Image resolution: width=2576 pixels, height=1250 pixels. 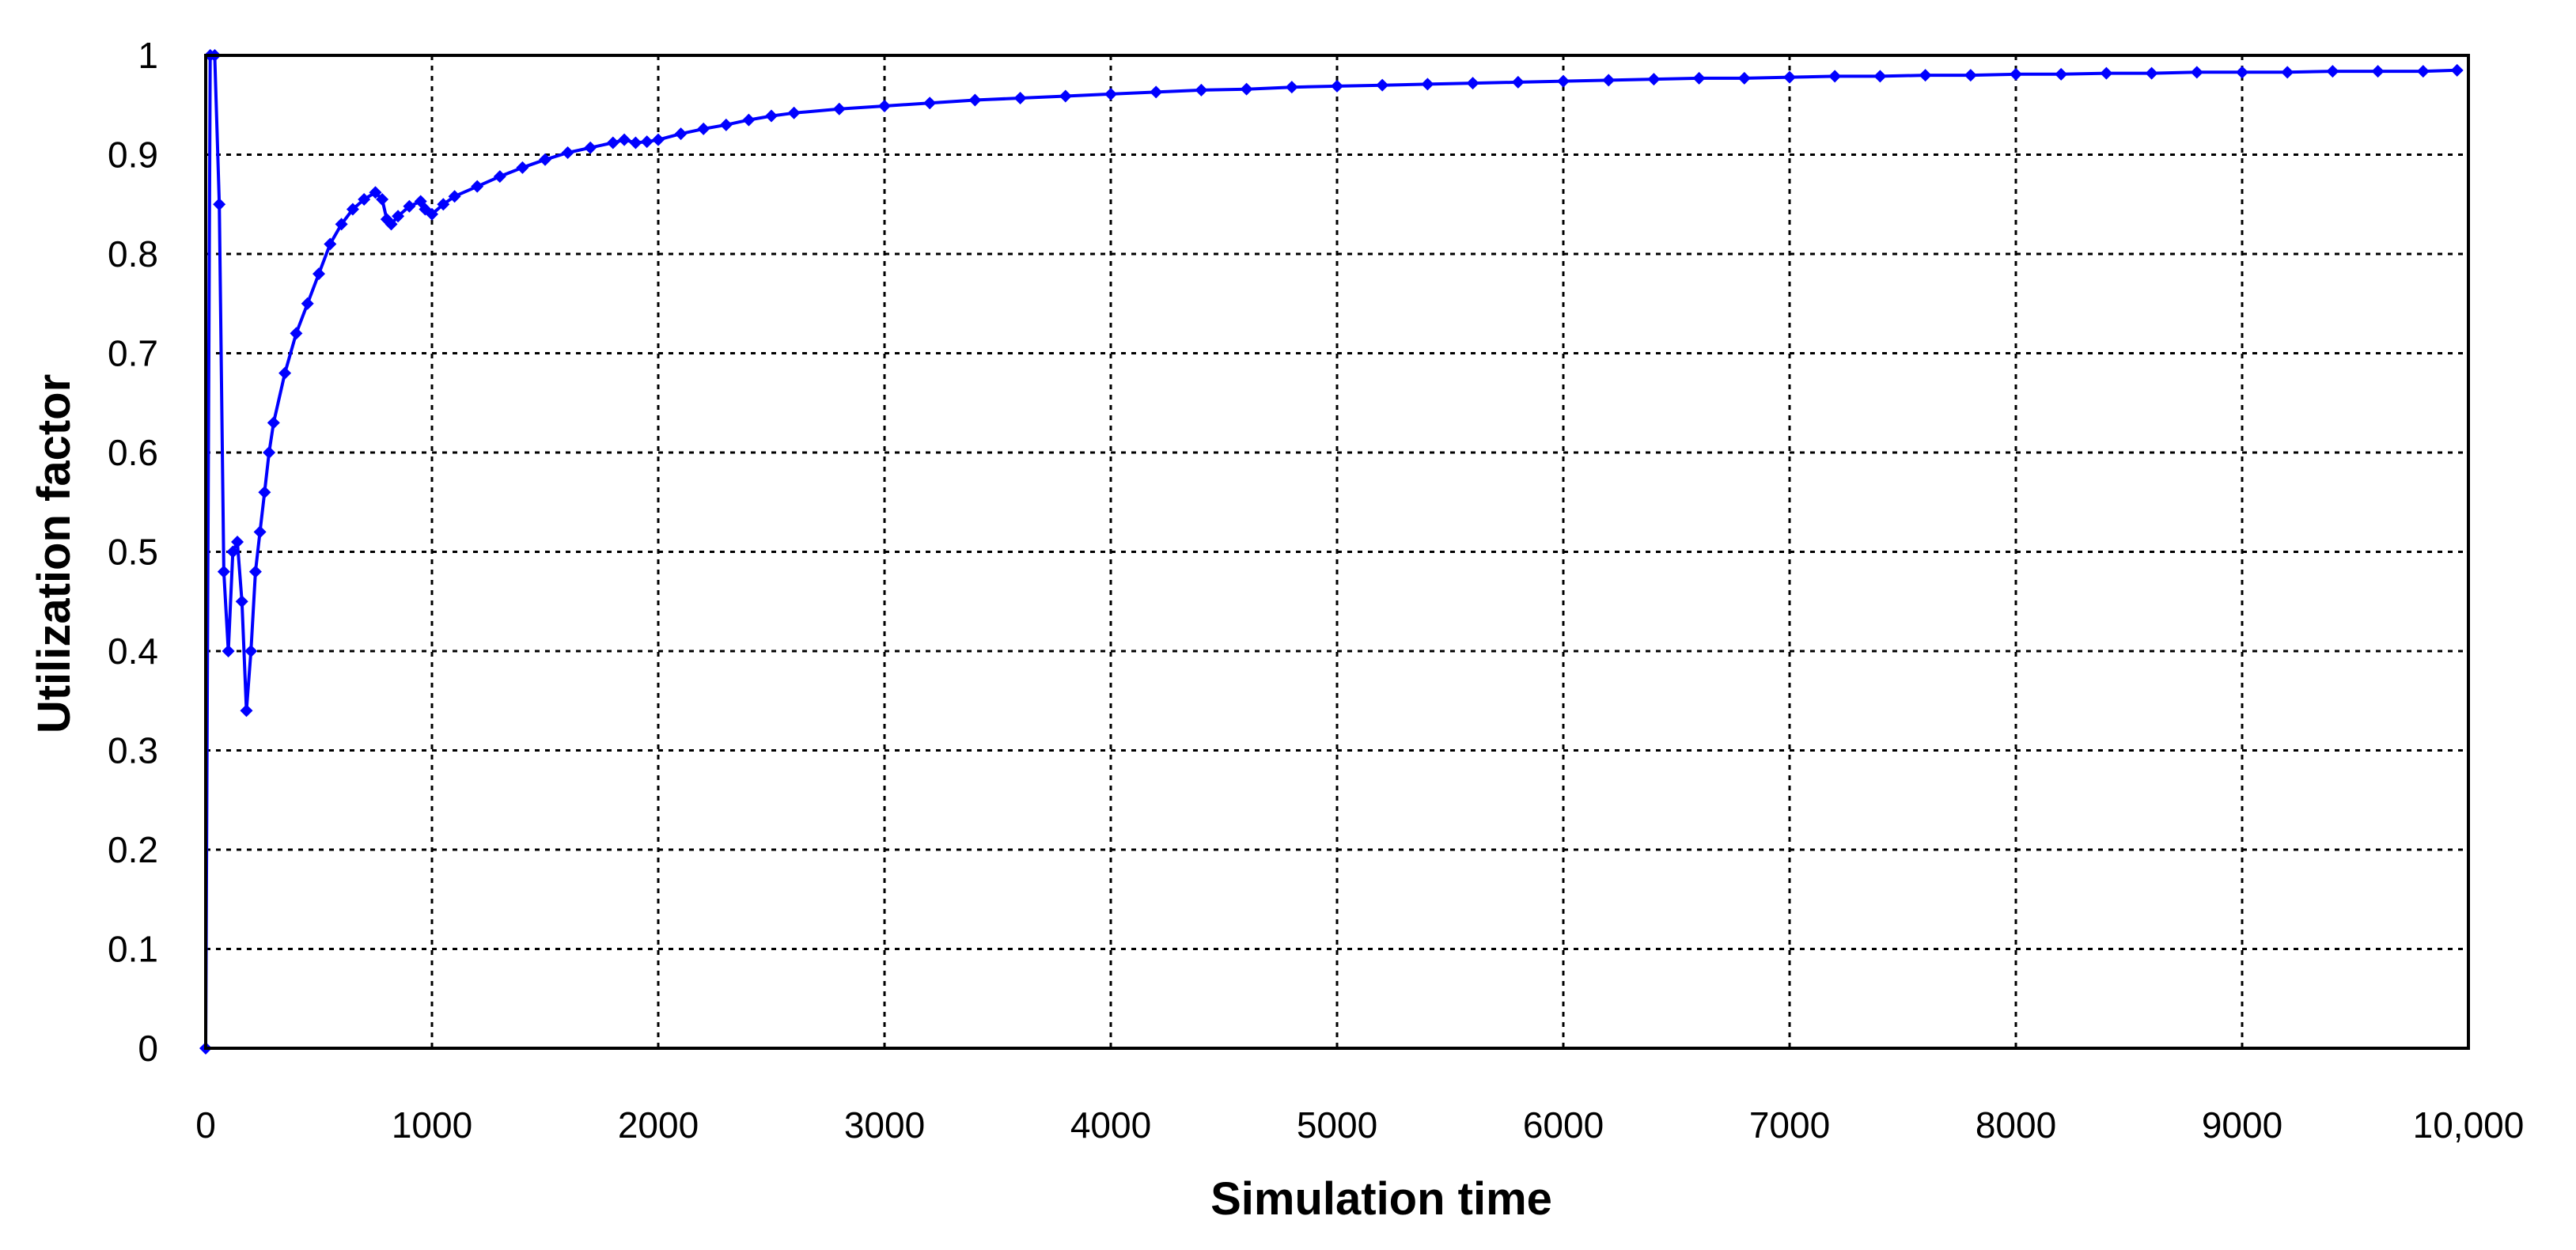 I want to click on y-tick-label: 0.5, so click(x=133, y=552).